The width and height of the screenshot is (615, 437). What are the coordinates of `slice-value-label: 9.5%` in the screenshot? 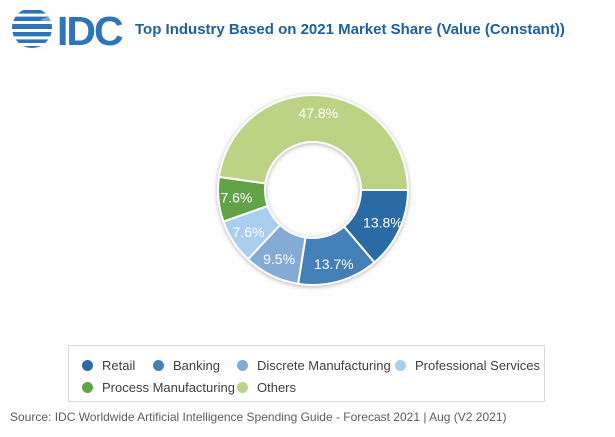 It's located at (279, 259).